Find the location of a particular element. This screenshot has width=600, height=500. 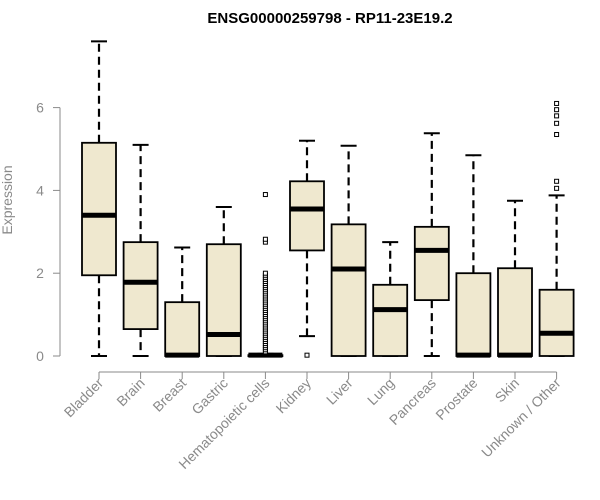

box-unknown-other is located at coordinates (556, 228).